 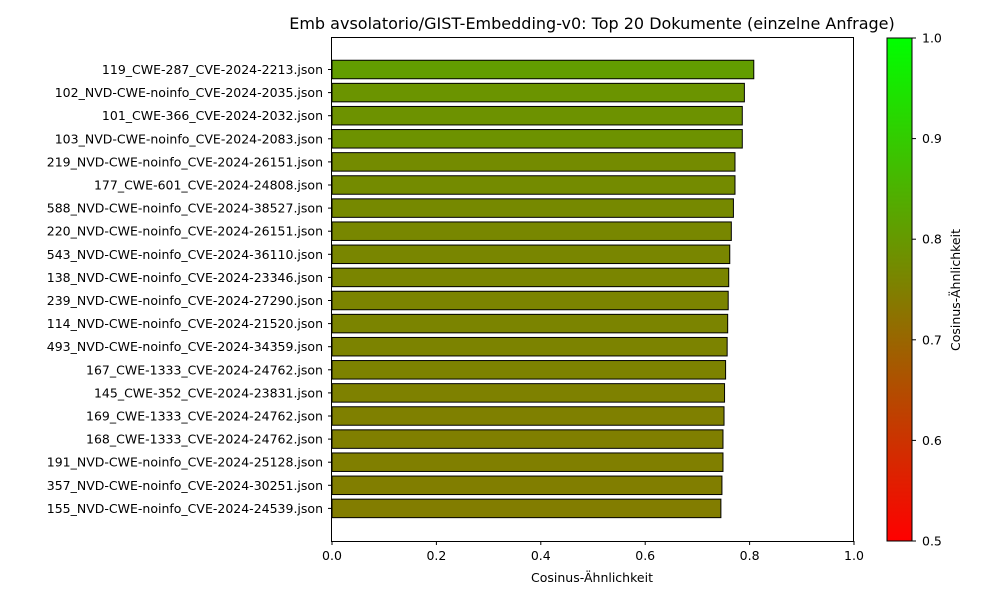 I want to click on y-tick-label: 239_NVD-CWE-noinfo_CVE-2024-27290.json, so click(x=185, y=300).